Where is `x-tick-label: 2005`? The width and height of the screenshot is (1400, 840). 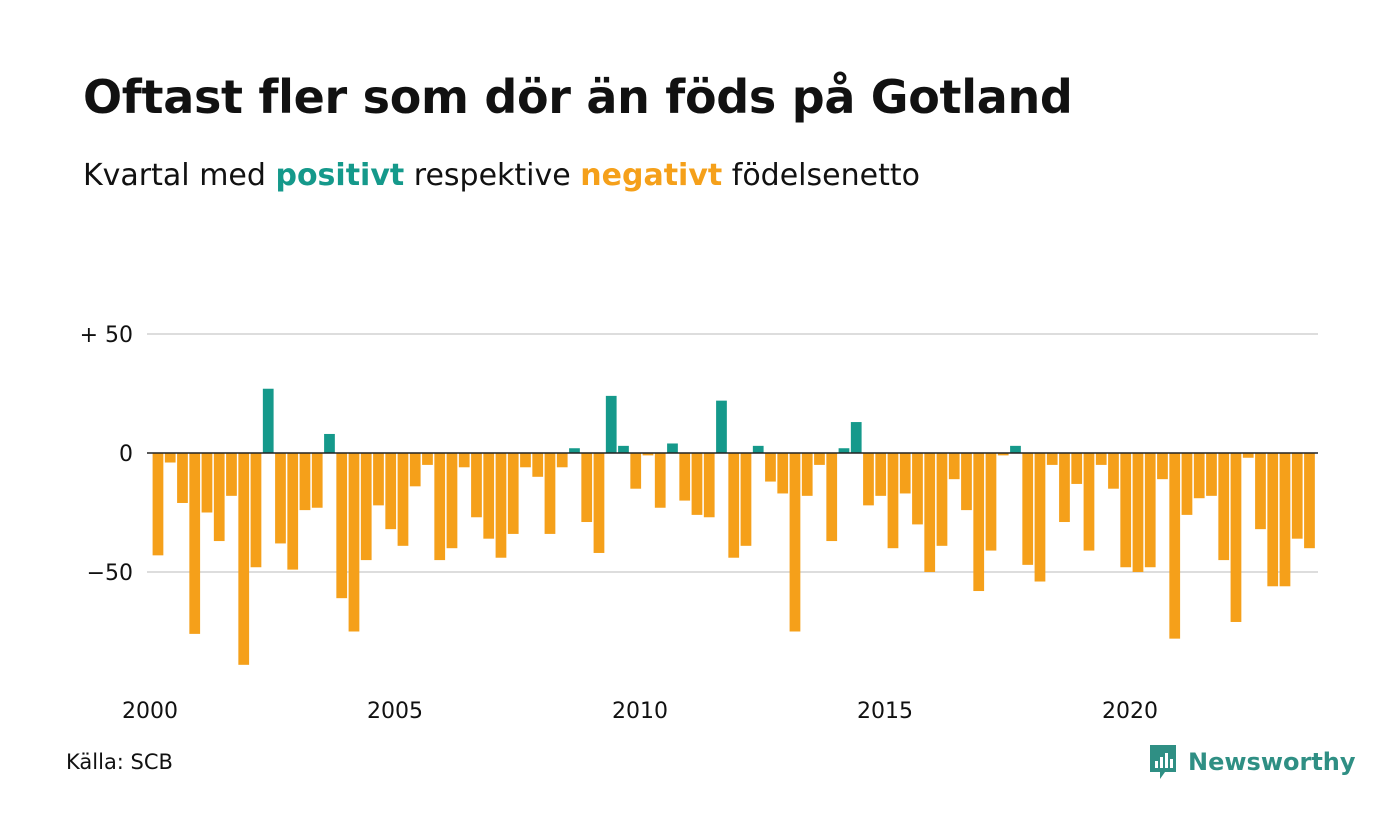 x-tick-label: 2005 is located at coordinates (395, 711).